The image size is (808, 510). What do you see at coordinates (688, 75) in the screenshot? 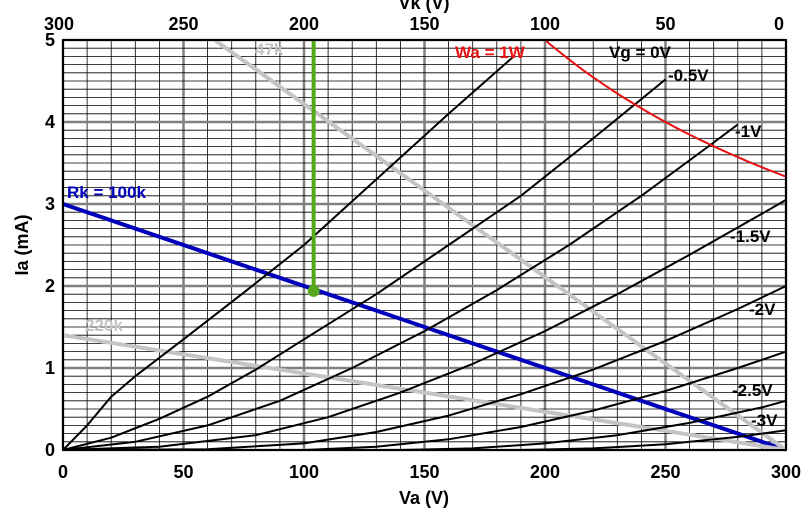
I see `curve-annotation: -0.5V` at bounding box center [688, 75].